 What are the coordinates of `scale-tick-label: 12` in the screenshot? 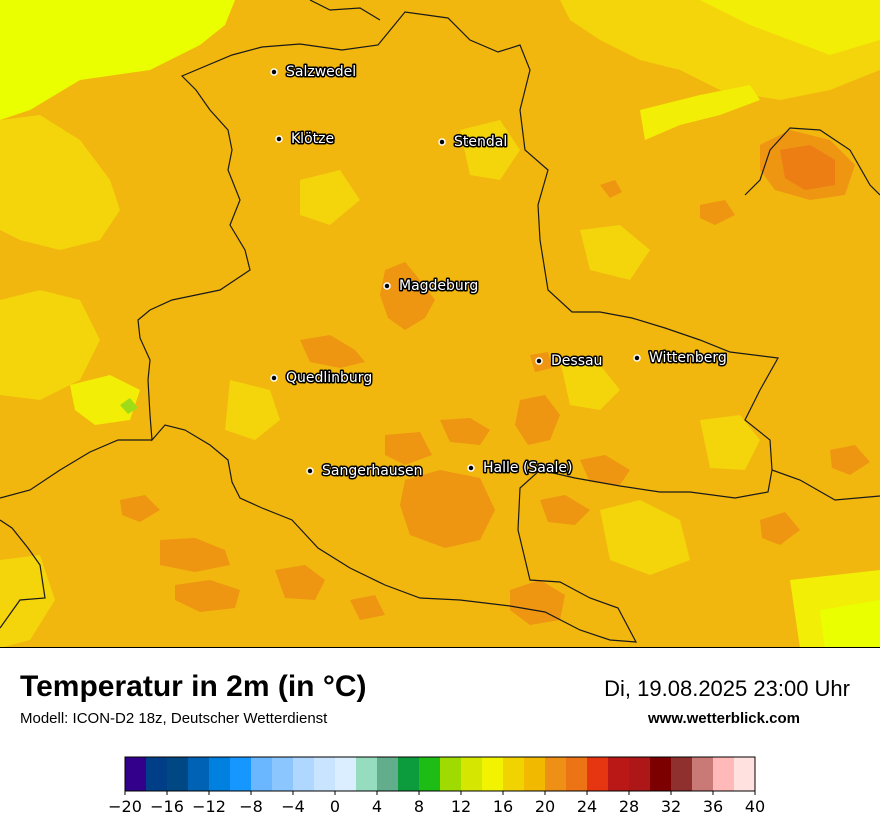 It's located at (461, 806).